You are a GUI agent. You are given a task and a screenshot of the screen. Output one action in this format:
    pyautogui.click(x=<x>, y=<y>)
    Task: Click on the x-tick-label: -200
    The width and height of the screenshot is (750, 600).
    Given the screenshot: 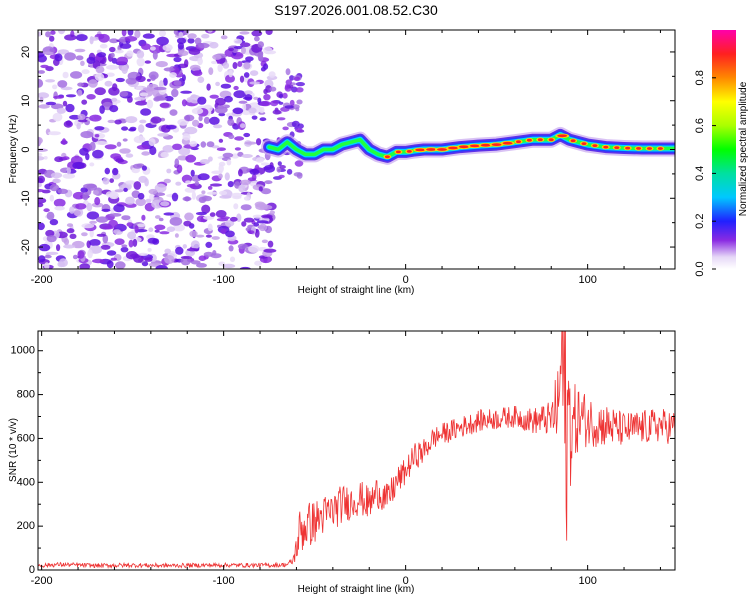 What is the action you would take?
    pyautogui.click(x=42, y=280)
    